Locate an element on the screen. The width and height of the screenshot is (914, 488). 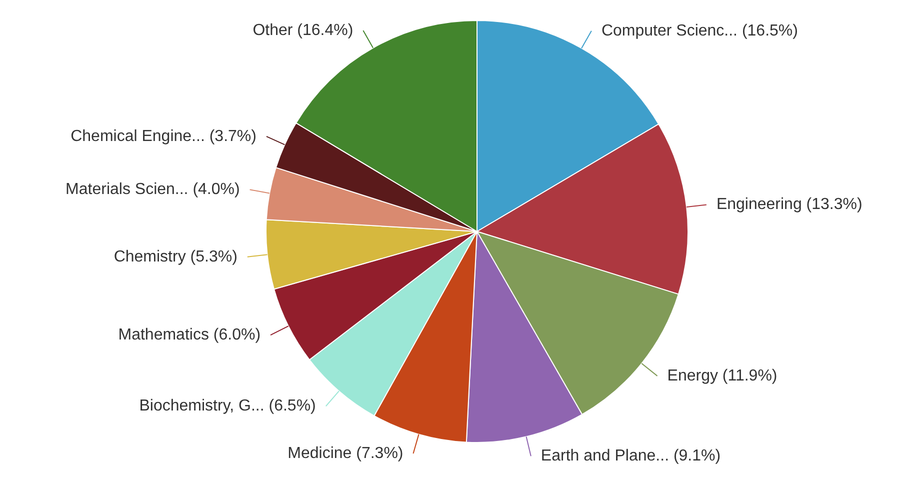
slice-label: Earth and Plane... (9.1%) is located at coordinates (630, 456).